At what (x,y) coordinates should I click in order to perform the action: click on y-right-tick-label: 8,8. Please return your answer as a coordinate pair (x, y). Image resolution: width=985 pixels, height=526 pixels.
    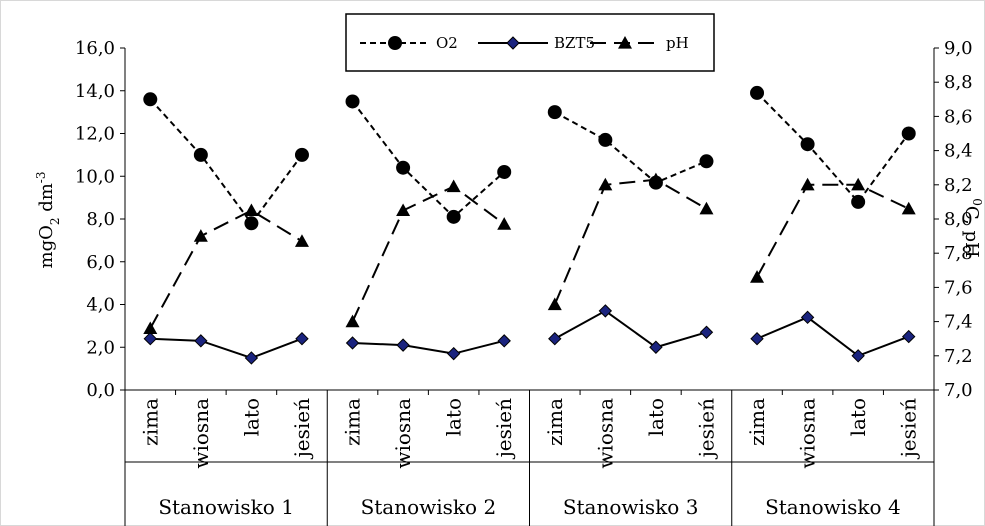
    Looking at the image, I should click on (958, 82).